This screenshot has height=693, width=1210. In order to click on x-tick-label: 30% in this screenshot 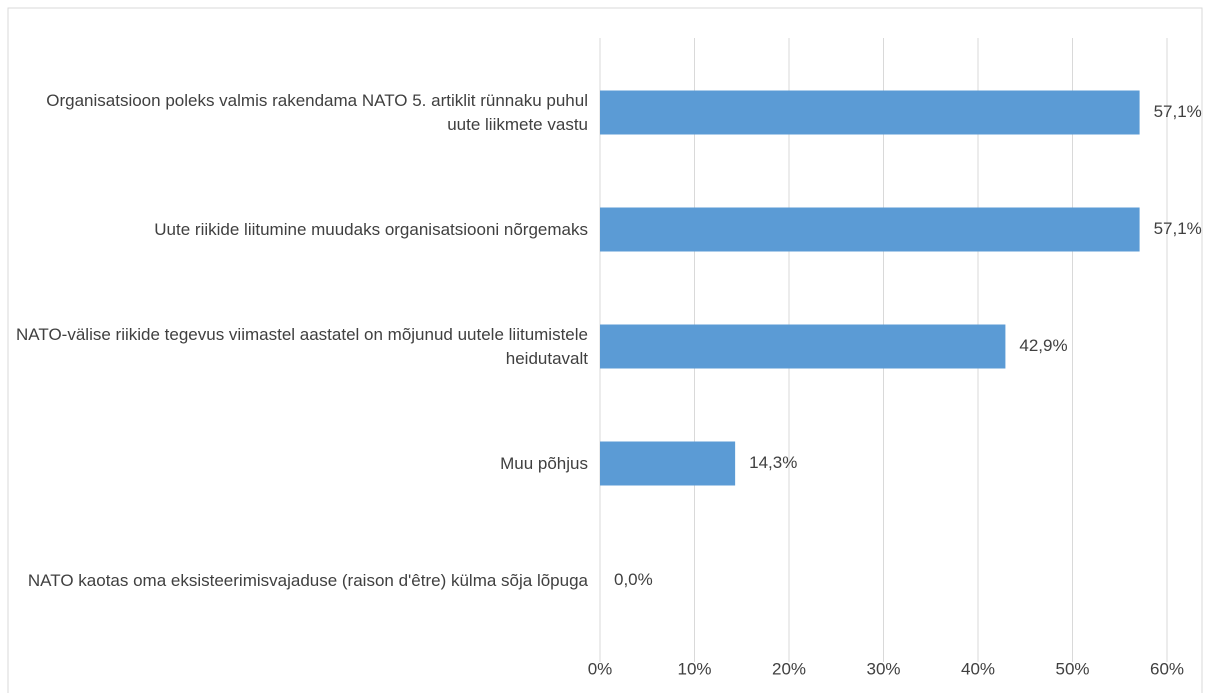, I will do `click(883, 668)`.